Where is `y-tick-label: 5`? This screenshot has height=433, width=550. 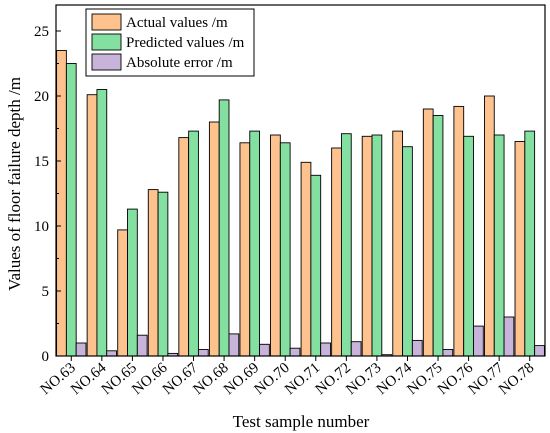 y-tick-label: 5 is located at coordinates (46, 292).